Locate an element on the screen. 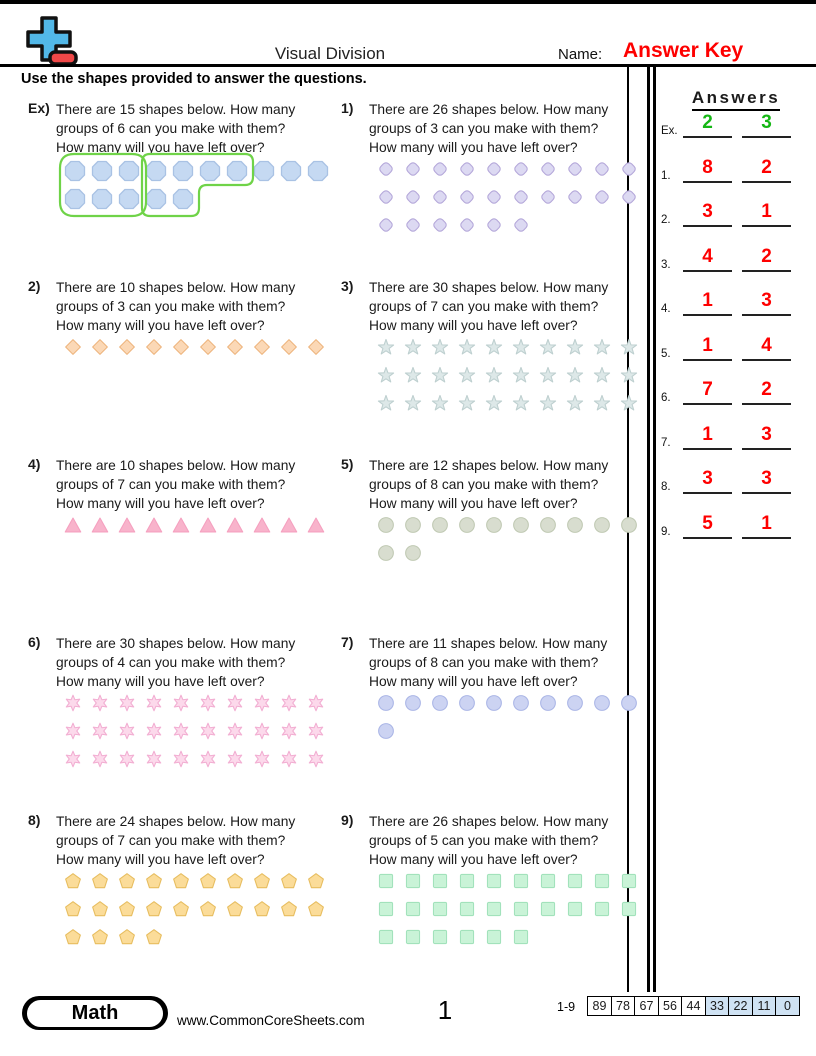  answer-label: 2. is located at coordinates (666, 220).